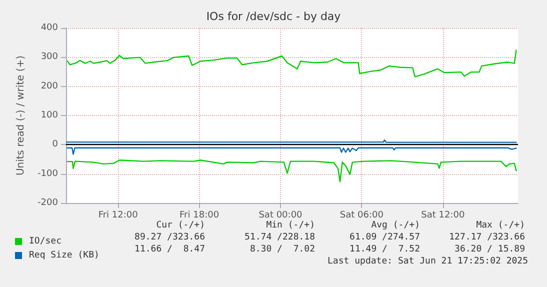  Describe the element at coordinates (428, 261) in the screenshot. I see `text: Last update: Sat Jun 21 17:25:02 2025` at that location.